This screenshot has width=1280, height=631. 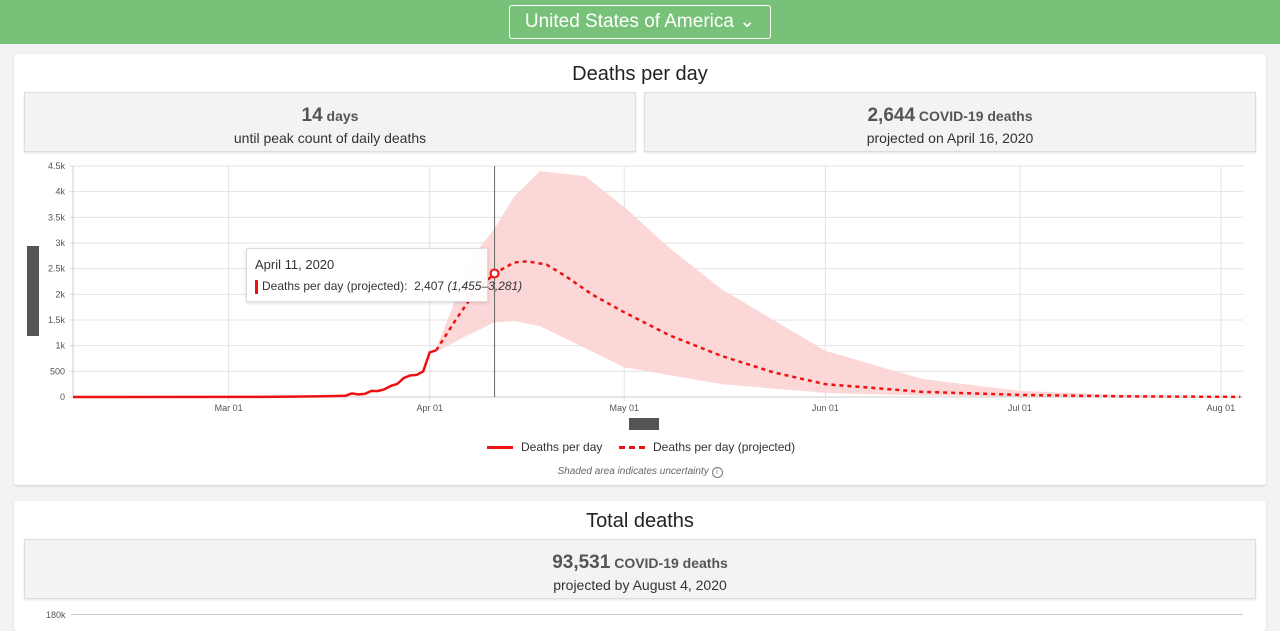 I want to click on legend-item-actual: Deaths per day, so click(x=544, y=447).